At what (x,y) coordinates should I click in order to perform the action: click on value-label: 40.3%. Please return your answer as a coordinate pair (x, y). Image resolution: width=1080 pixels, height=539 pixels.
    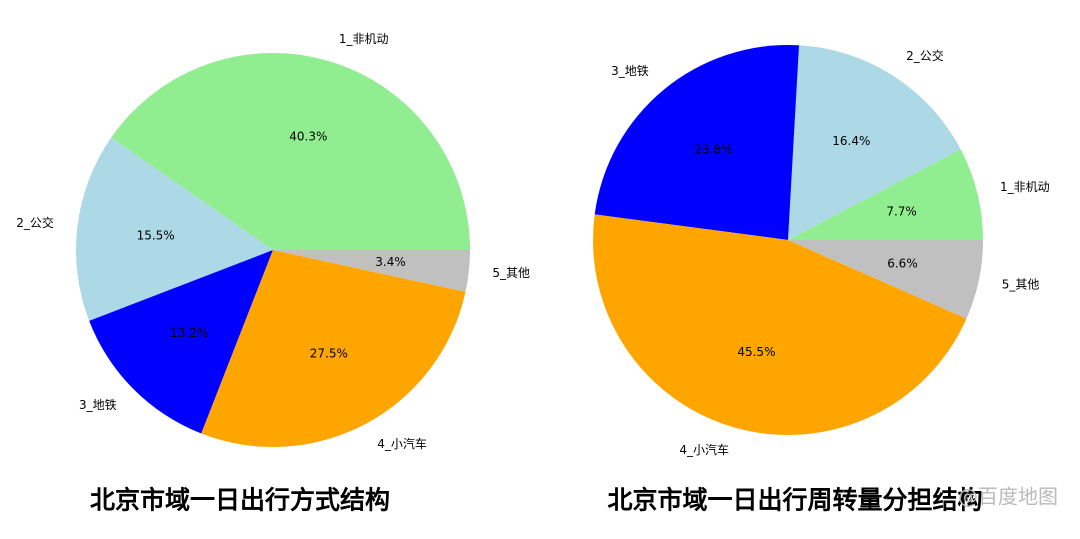
    Looking at the image, I should click on (308, 137).